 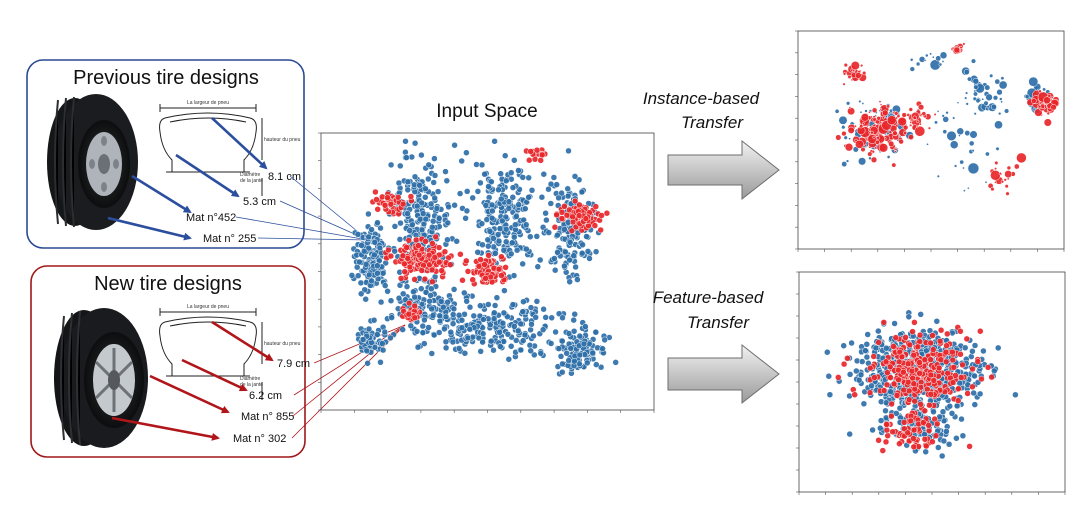 I want to click on feature-transfer-group: Feature-based Transfer, so click(x=716, y=346).